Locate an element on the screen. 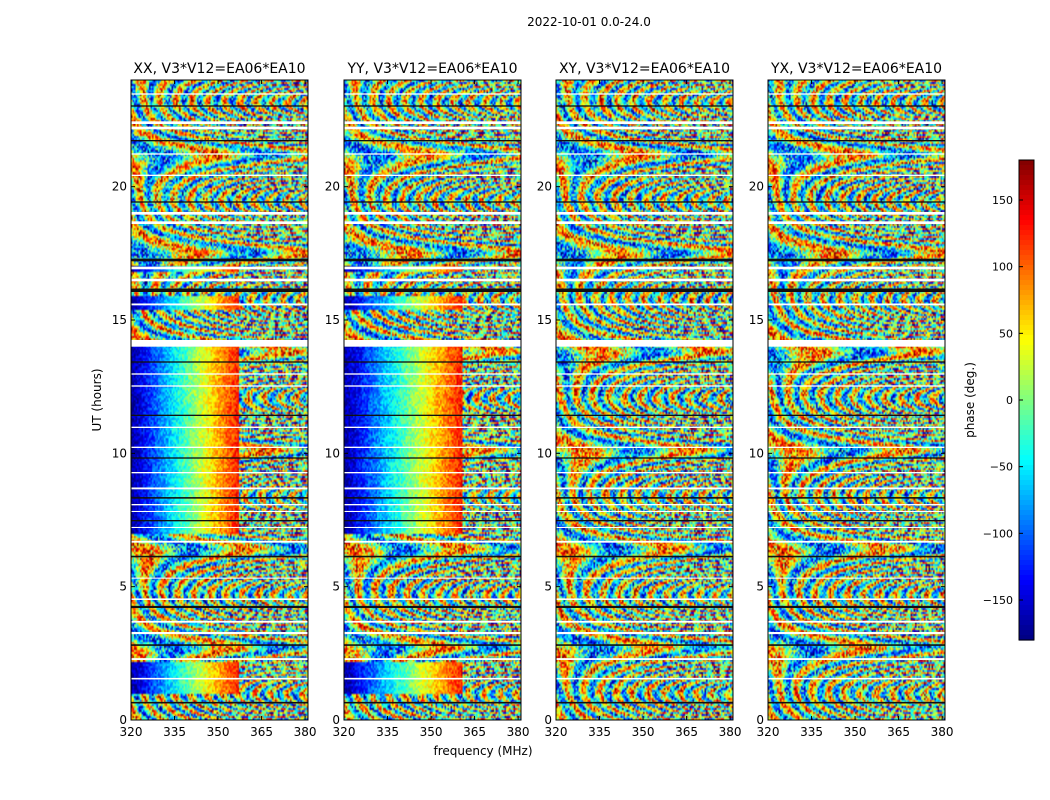 The image size is (1050, 800). colorbar-tick-label: −50 is located at coordinates (1001, 467).